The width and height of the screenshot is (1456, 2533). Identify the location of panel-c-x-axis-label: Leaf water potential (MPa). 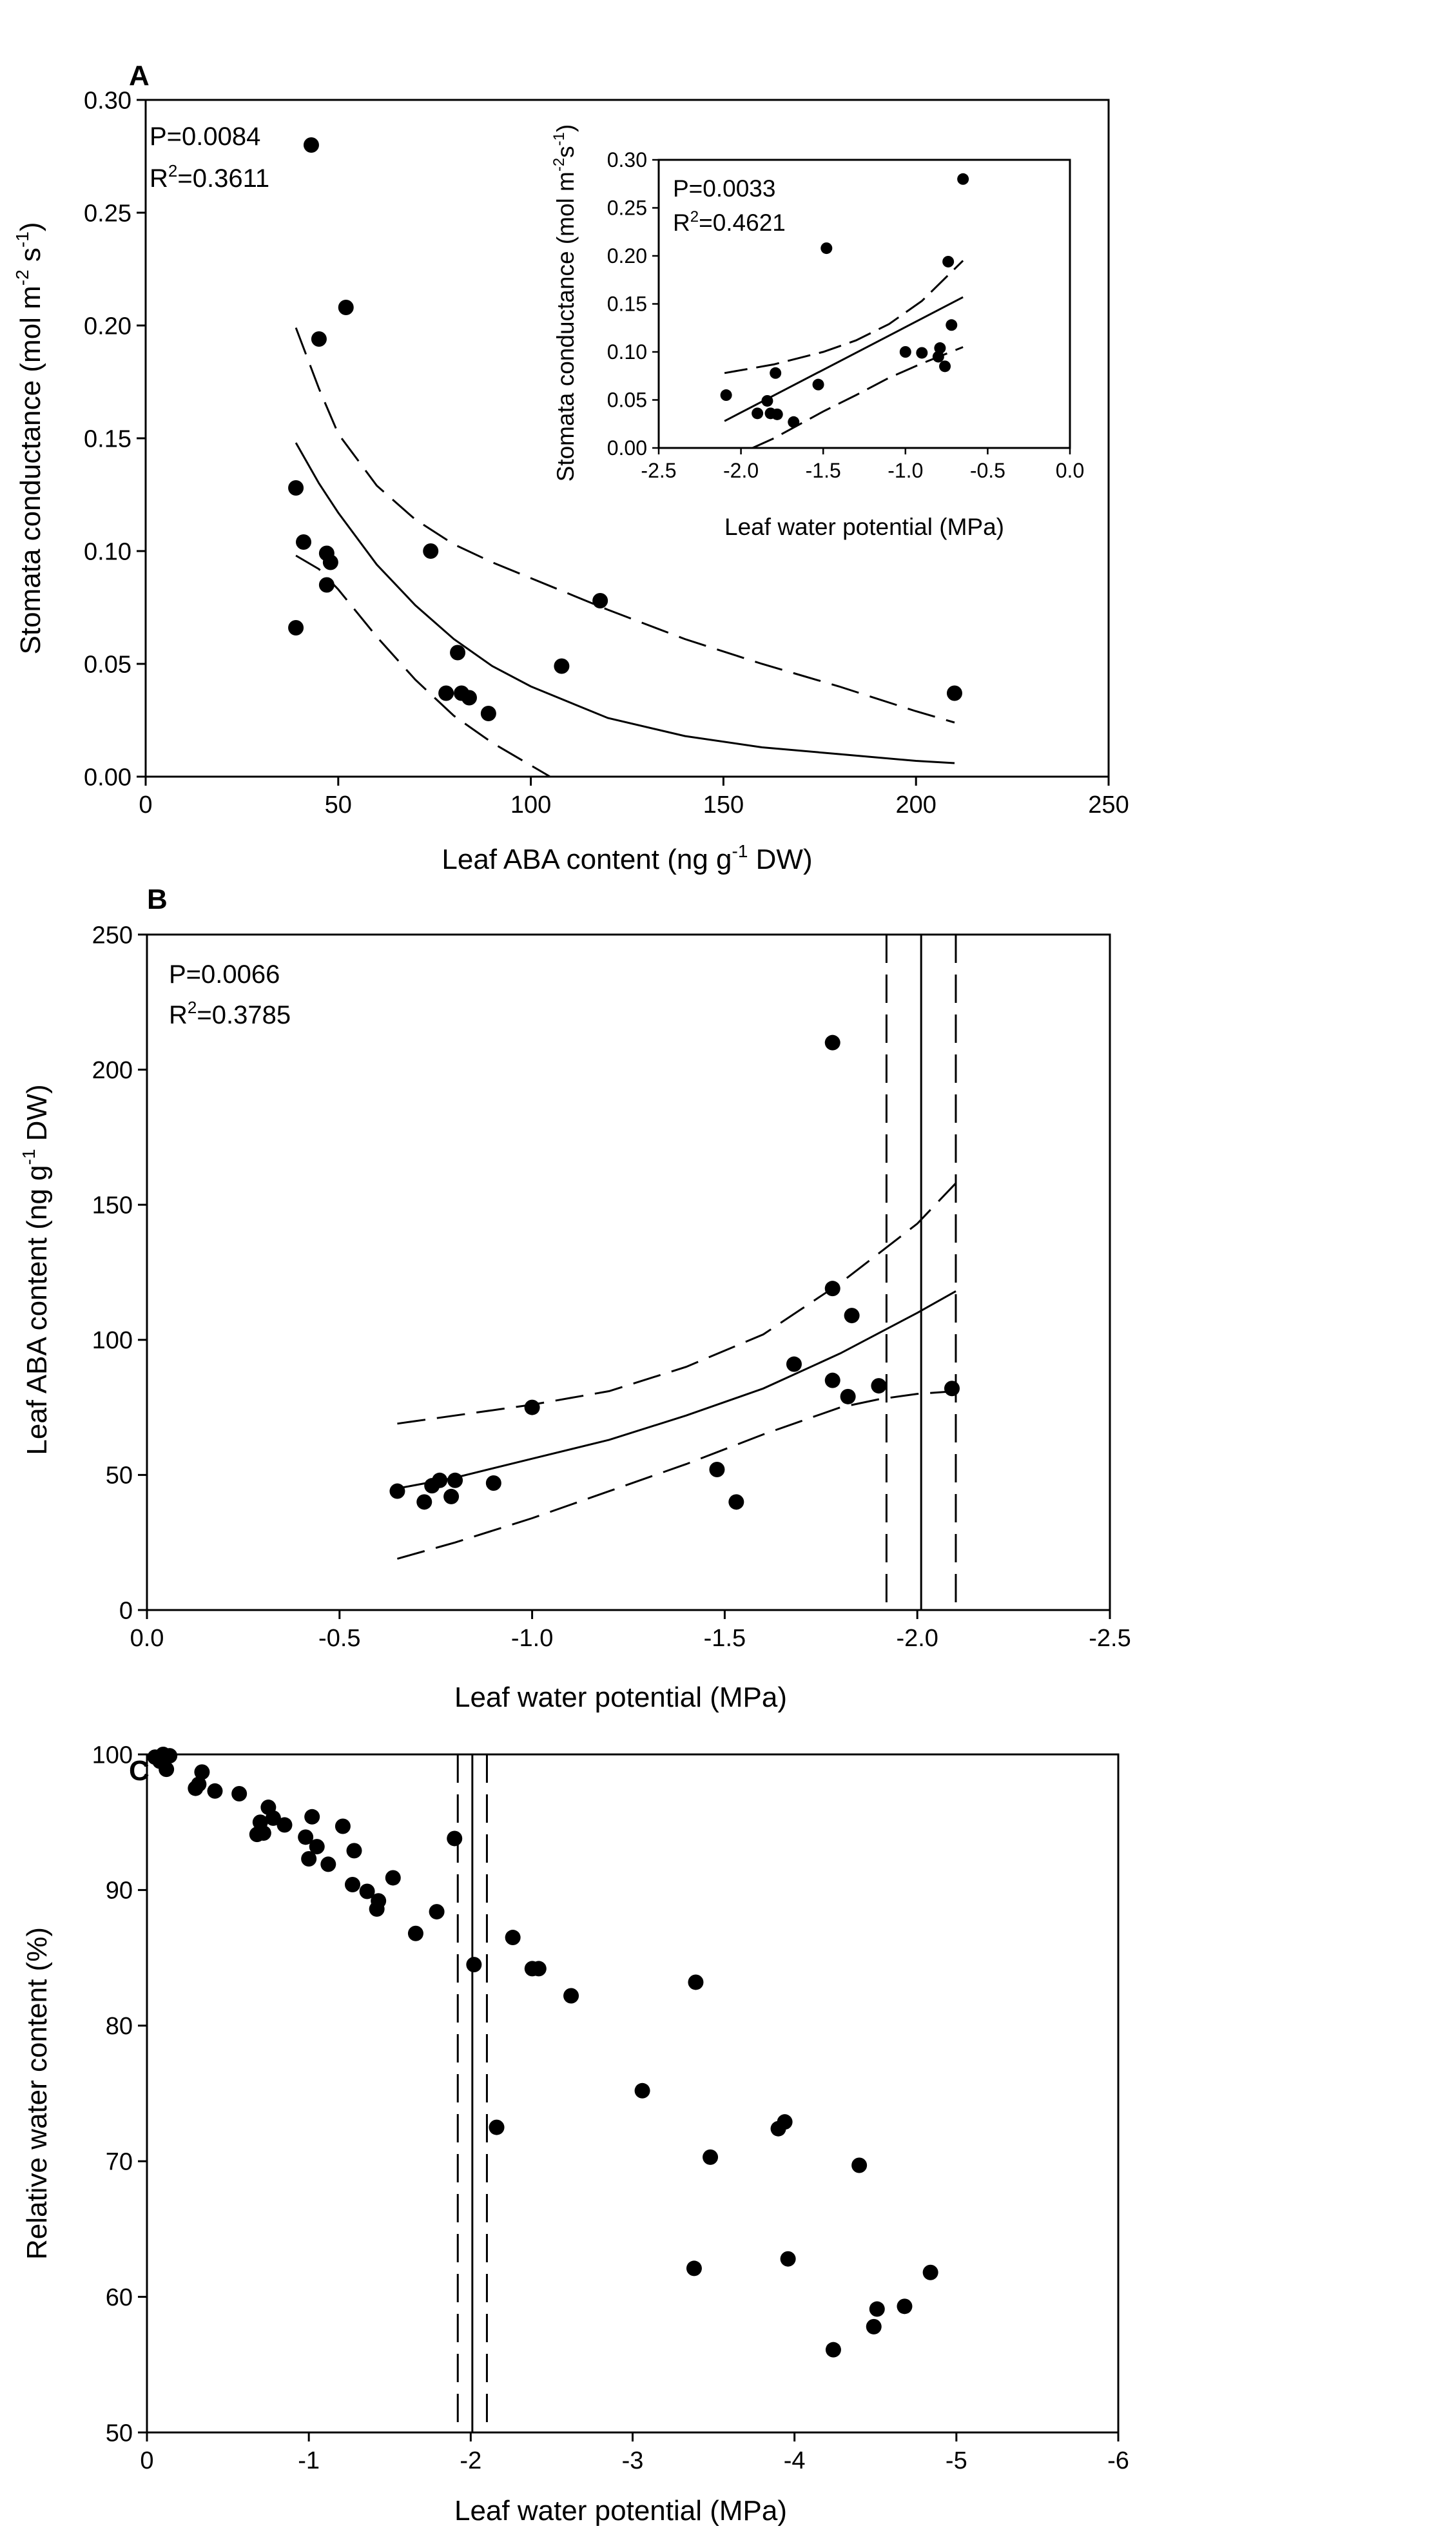
(620, 2511).